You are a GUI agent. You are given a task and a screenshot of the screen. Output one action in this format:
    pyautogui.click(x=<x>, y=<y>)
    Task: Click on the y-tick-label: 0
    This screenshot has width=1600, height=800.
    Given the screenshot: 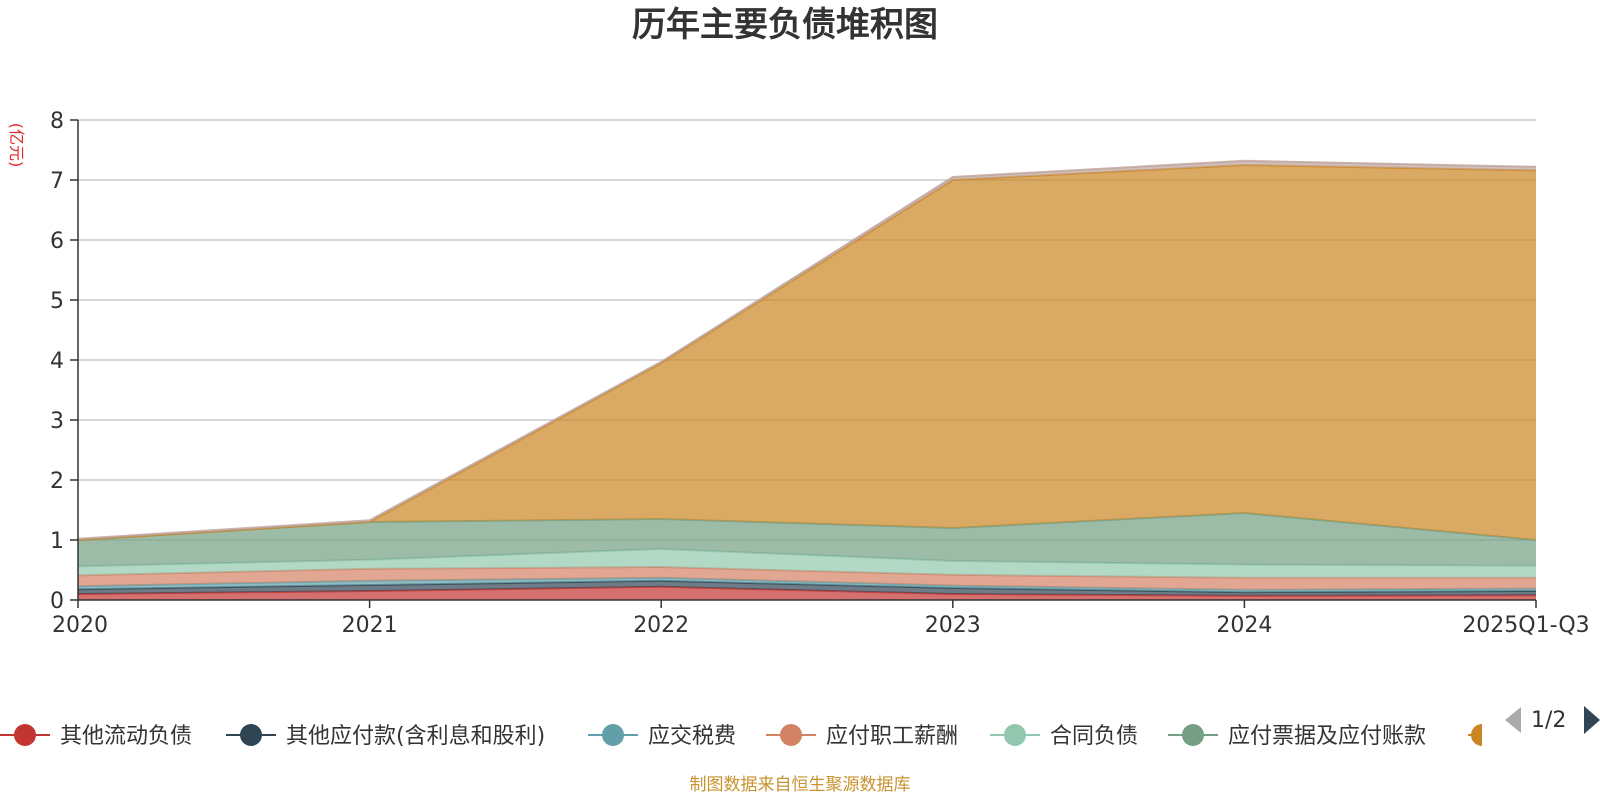 What is the action you would take?
    pyautogui.click(x=57, y=601)
    